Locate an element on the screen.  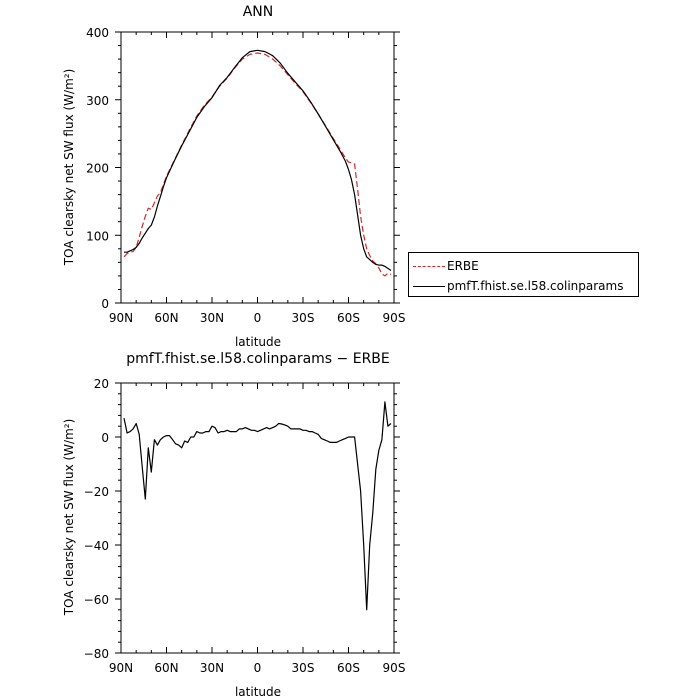
legend-item-erbe: ERBE is located at coordinates (446, 266).